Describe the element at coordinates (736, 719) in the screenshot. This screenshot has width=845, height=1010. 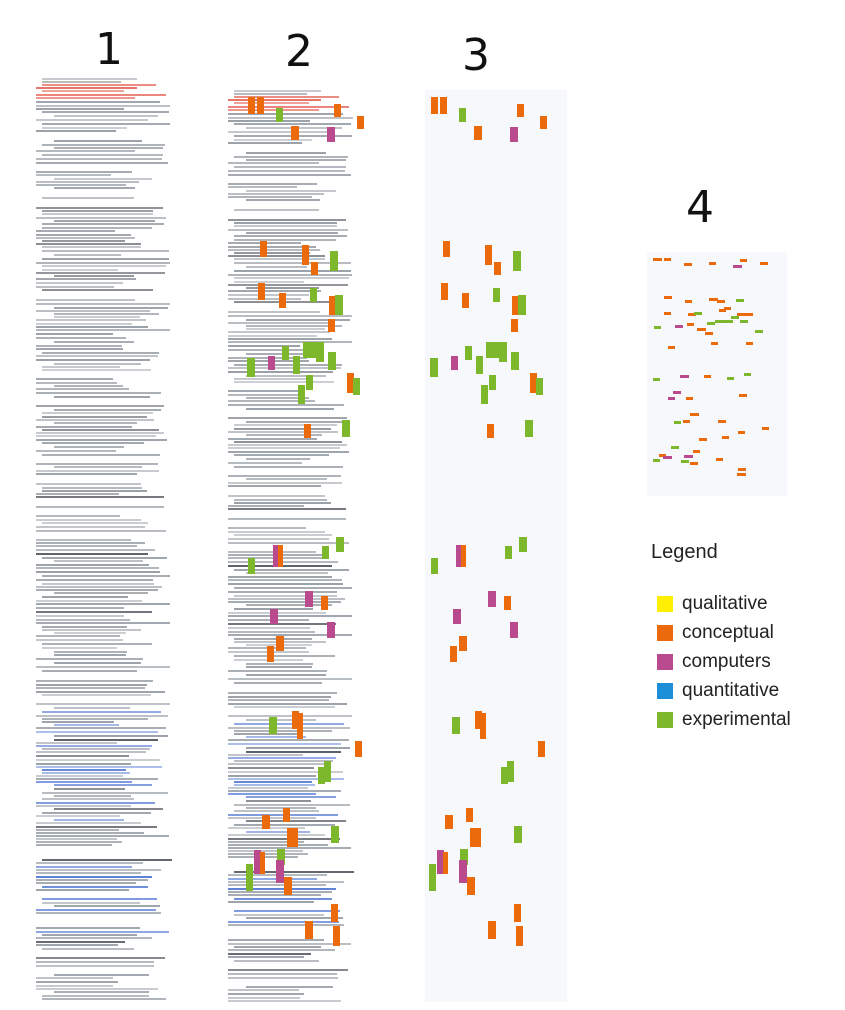
I see `legend-label-experimental: experimental` at that location.